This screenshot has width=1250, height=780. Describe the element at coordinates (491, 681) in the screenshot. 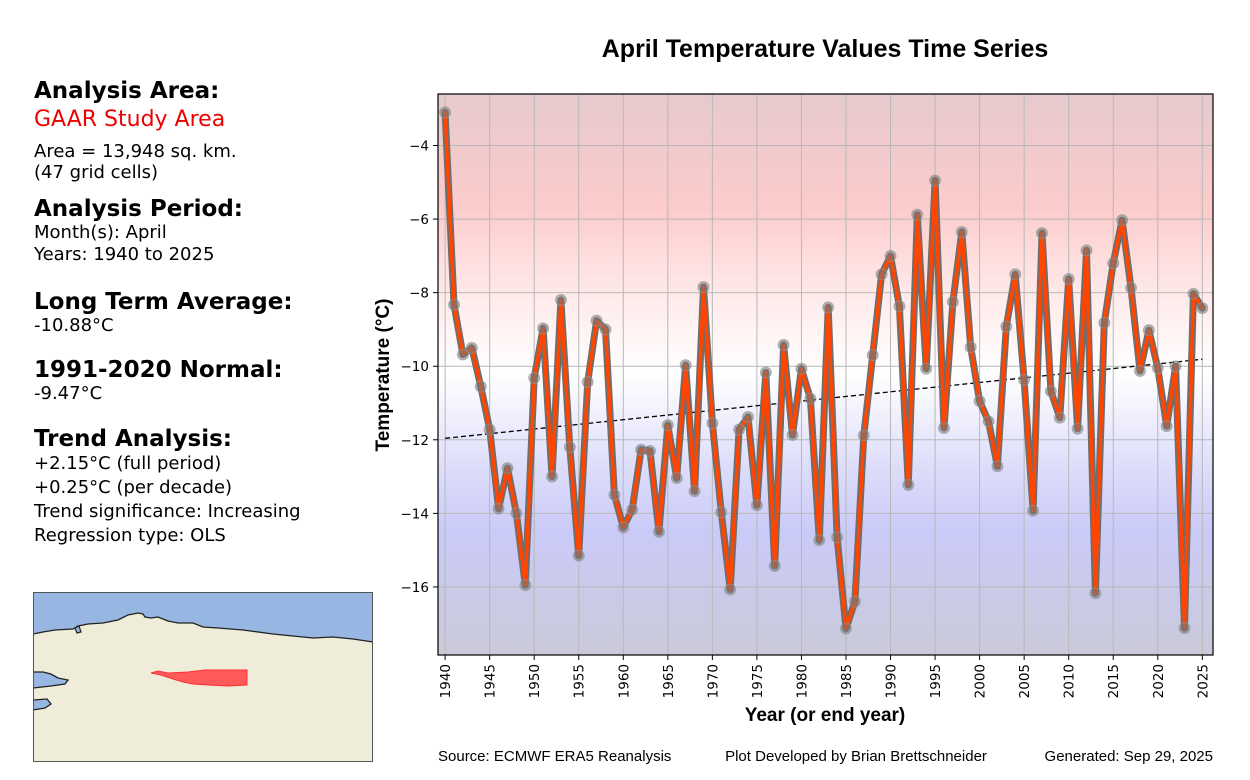

I see `x-tick-label: 1945` at that location.